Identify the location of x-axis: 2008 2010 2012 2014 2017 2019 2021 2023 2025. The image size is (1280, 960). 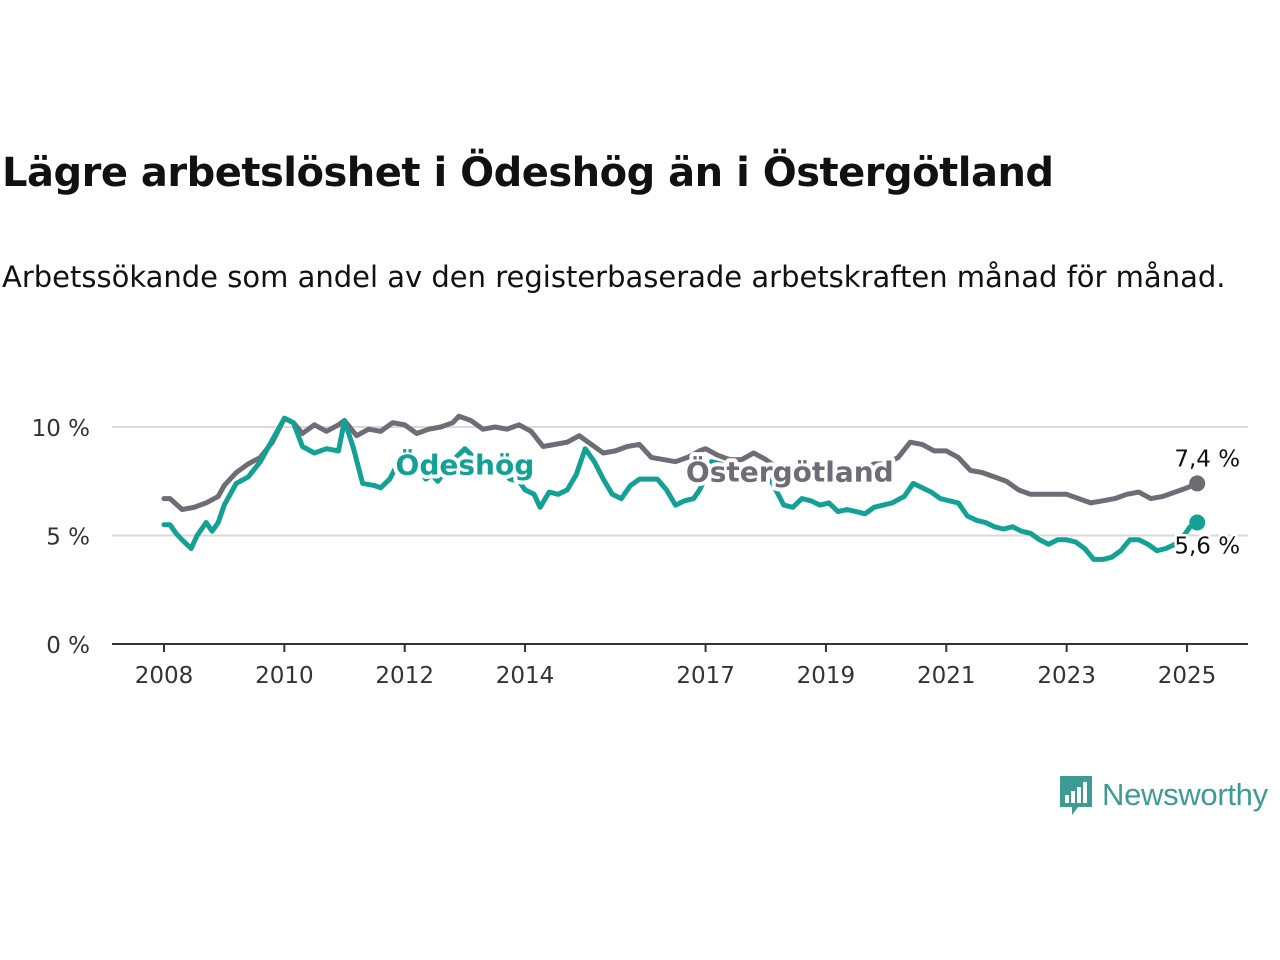
(680, 666).